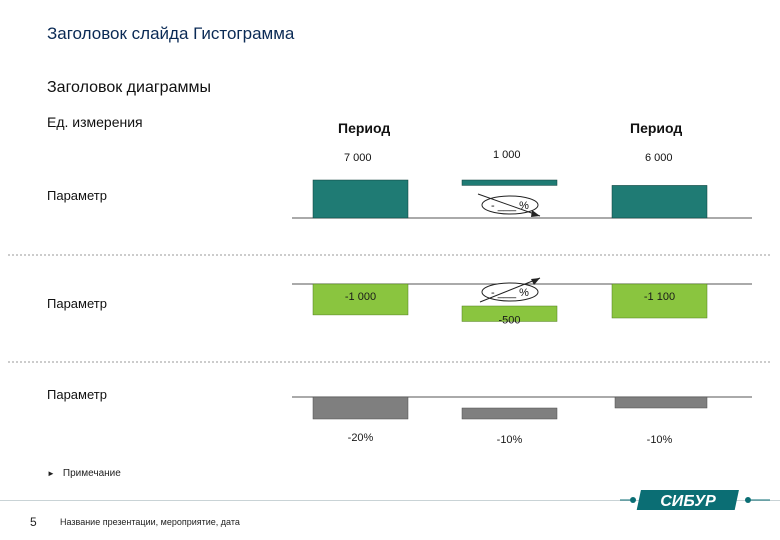 The image size is (780, 540). Describe the element at coordinates (95, 122) in the screenshot. I see `unit-label: Ед. измерения` at that location.